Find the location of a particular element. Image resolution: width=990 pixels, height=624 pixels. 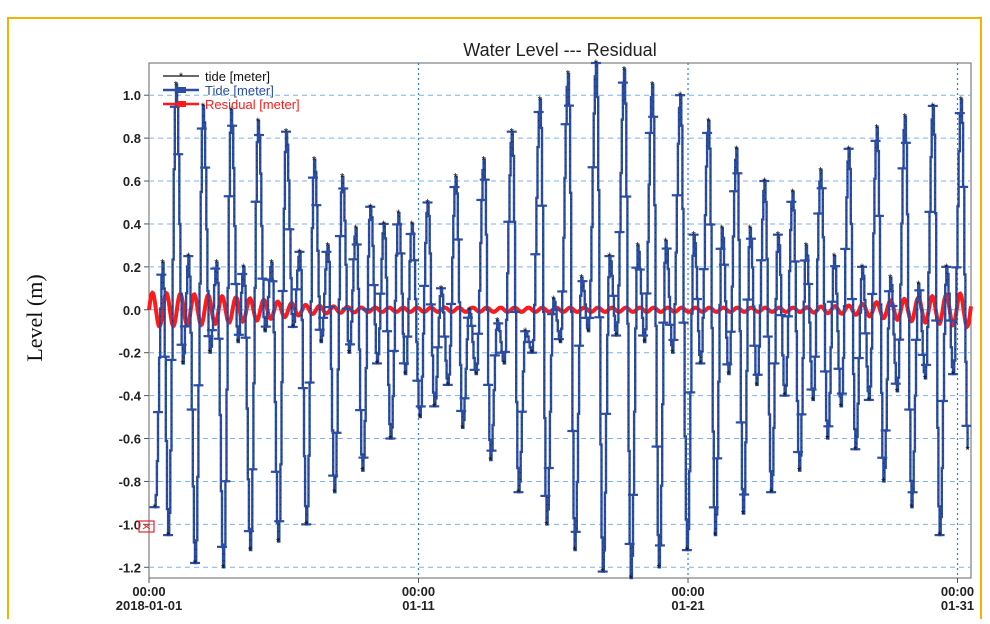

x-tick-label: 2018-01-01 is located at coordinates (149, 605).